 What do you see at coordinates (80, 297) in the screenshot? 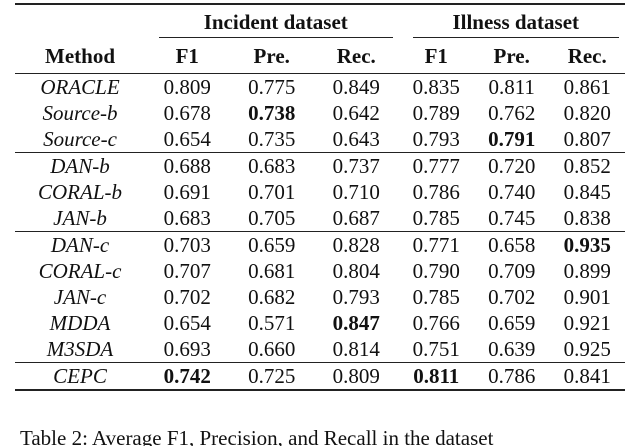
I see `method-cell: JAN-c` at bounding box center [80, 297].